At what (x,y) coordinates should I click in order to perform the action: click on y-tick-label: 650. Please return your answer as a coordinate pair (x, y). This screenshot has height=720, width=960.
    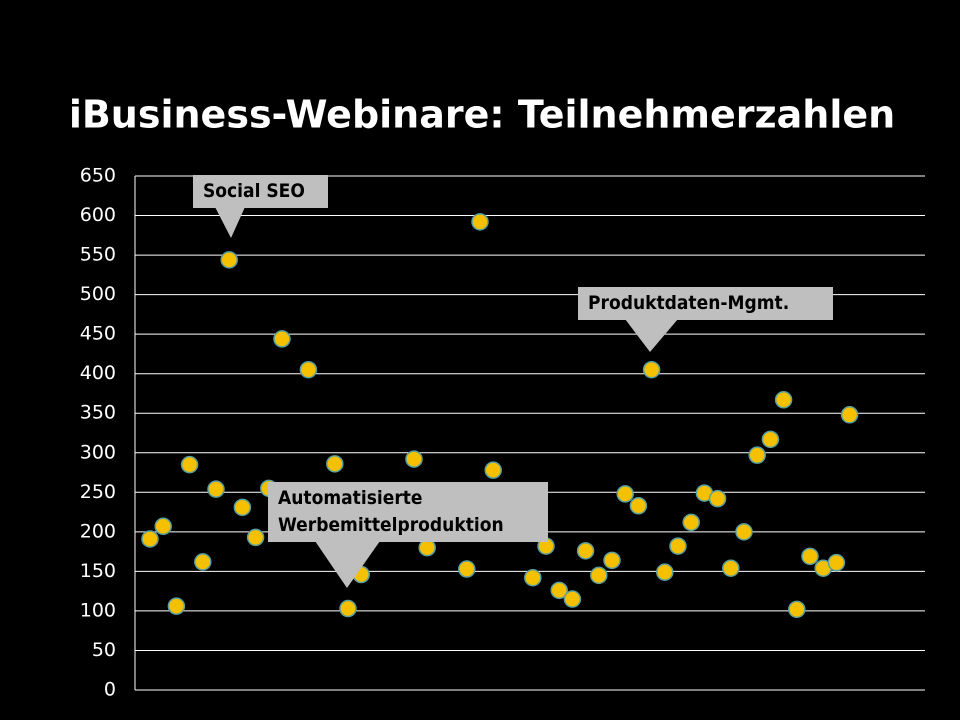
    Looking at the image, I should click on (98, 176).